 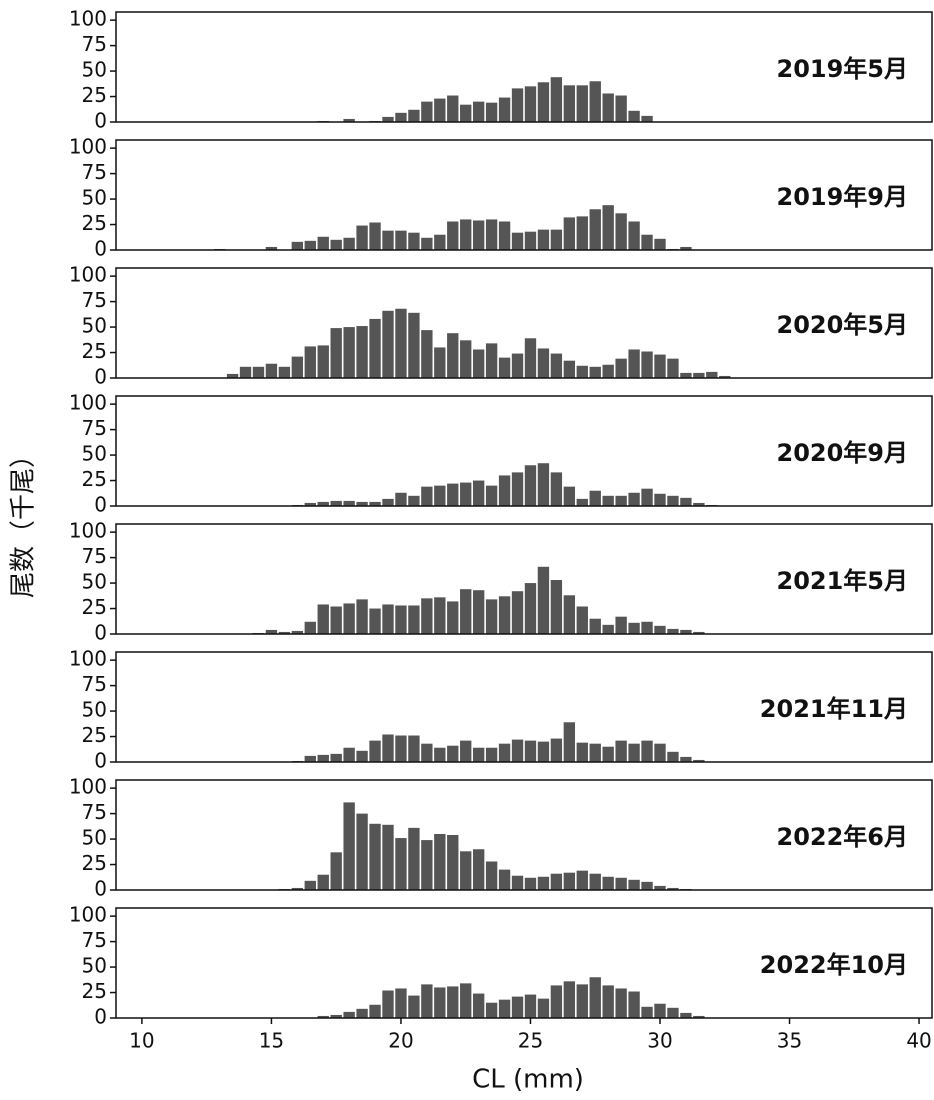 I want to click on panel-title: 2019年5月, so click(x=843, y=69).